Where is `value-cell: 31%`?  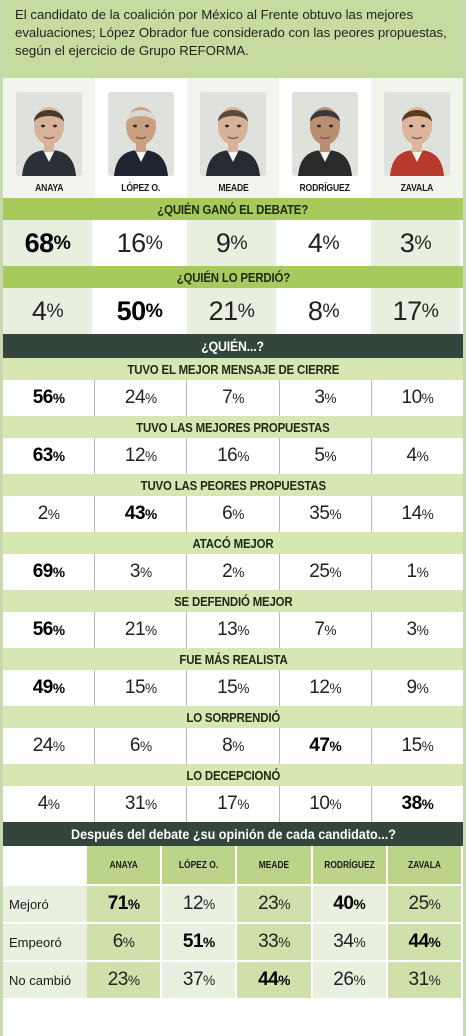 value-cell: 31% is located at coordinates (141, 804).